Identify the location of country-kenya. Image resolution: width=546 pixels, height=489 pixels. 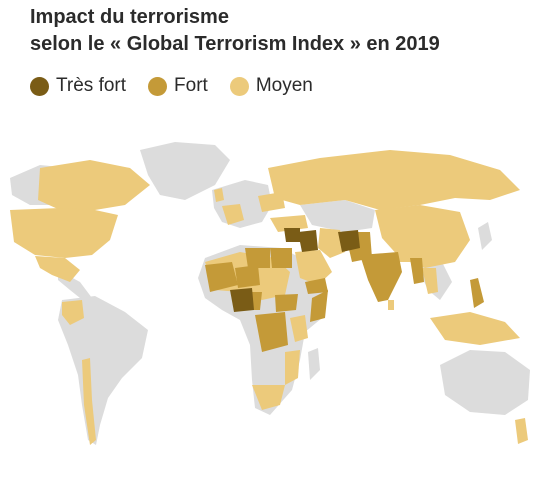
(299, 328).